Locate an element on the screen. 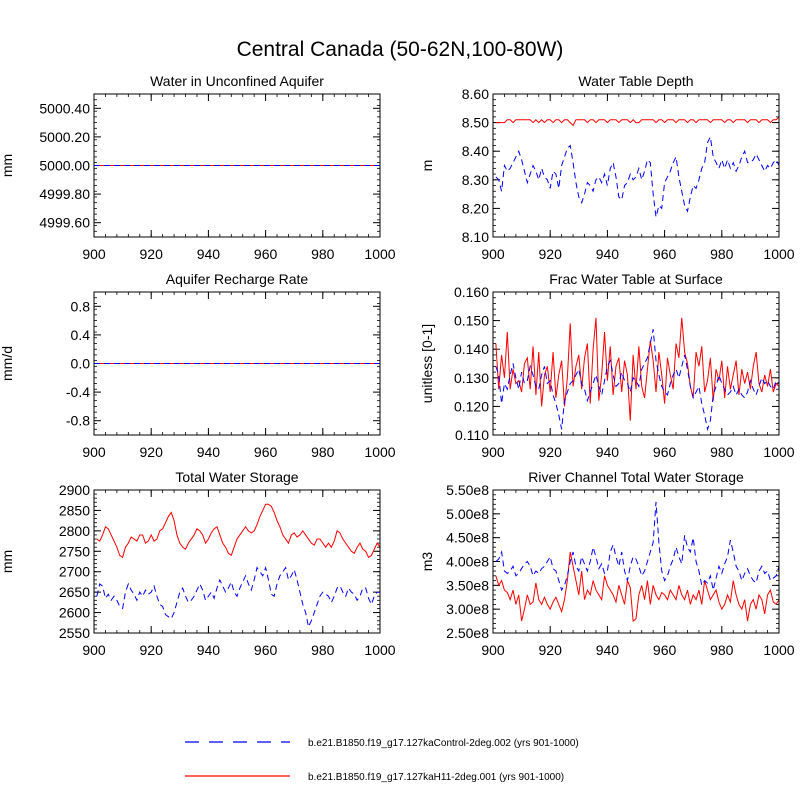 The width and height of the screenshot is (800, 800). y-tick-label: 2550 is located at coordinates (74, 633).